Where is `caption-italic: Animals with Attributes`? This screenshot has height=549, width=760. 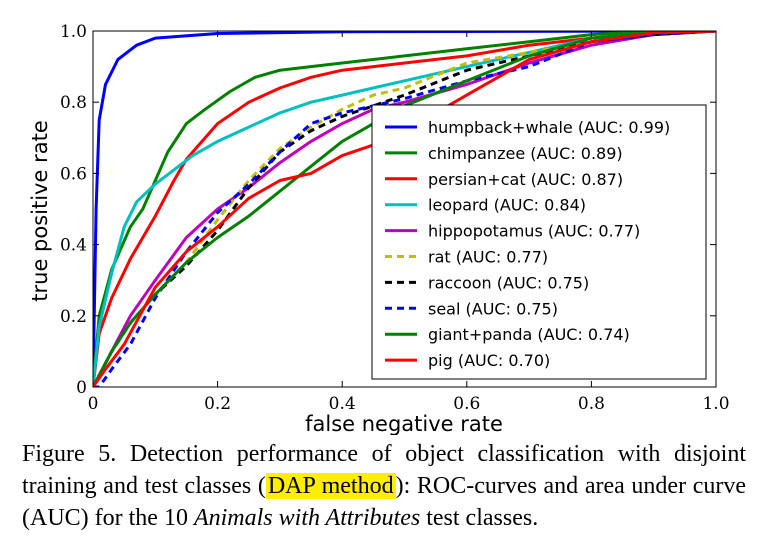
caption-italic: Animals with Attributes is located at coordinates (307, 518).